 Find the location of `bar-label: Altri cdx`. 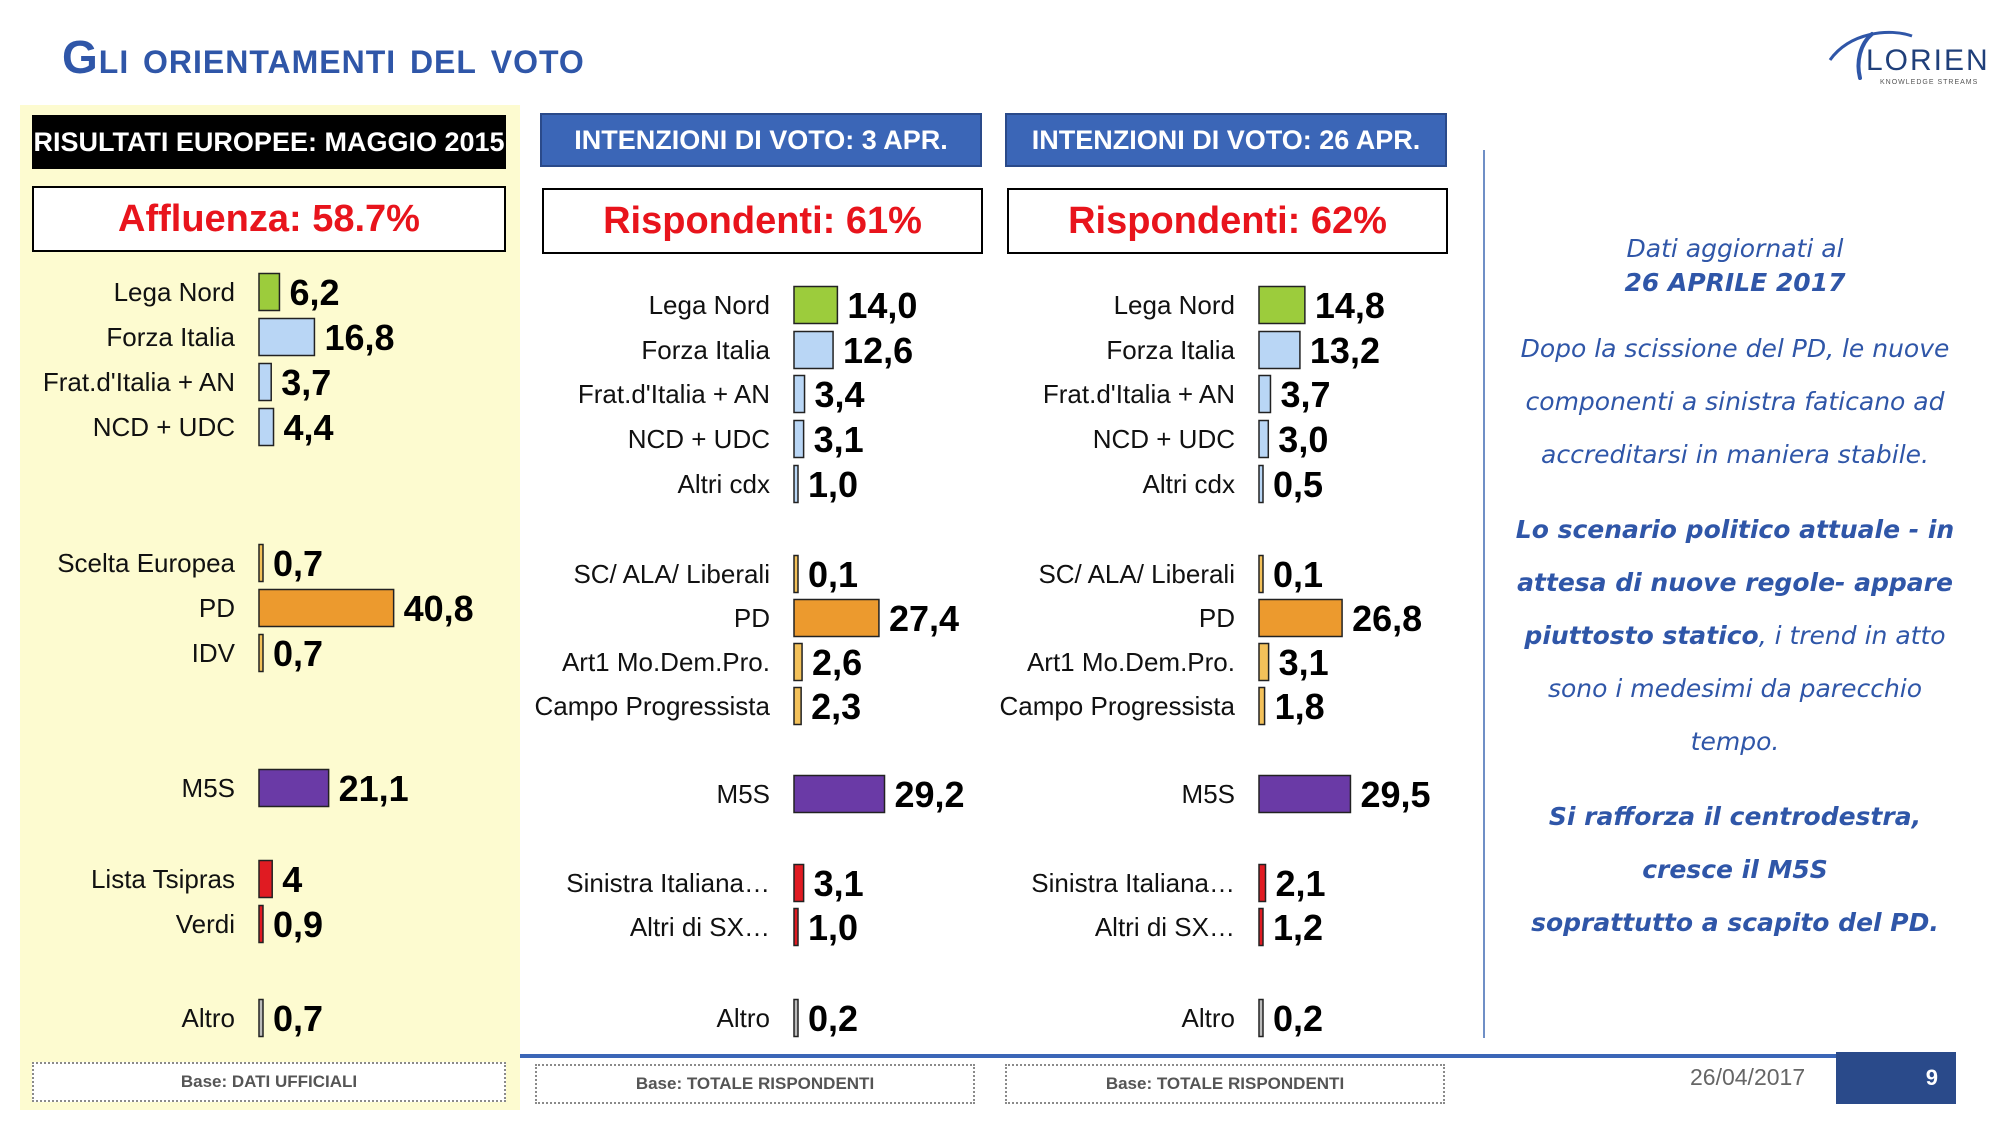

bar-label: Altri cdx is located at coordinates (1189, 484).